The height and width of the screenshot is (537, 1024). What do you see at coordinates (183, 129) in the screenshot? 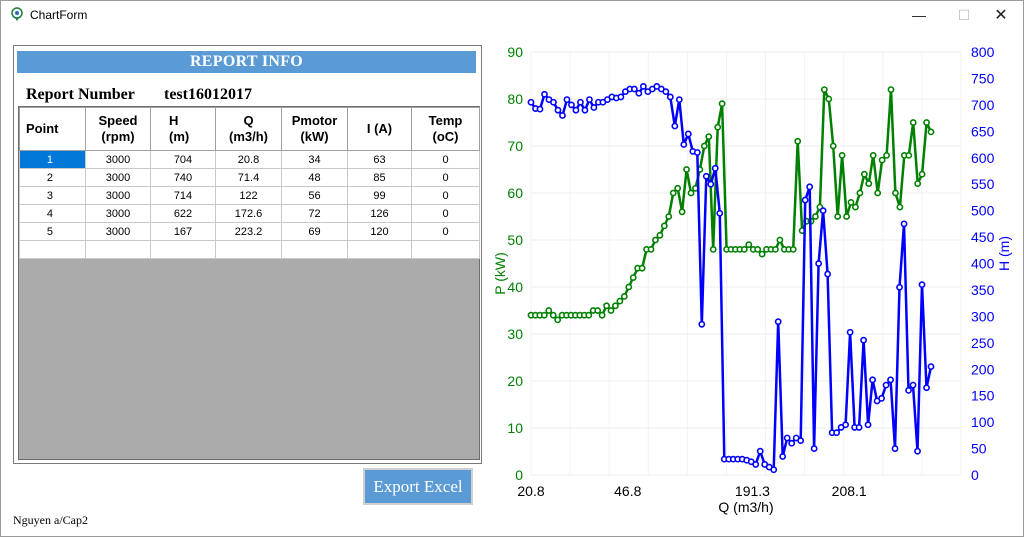
I see `column-header-h: H (m)` at bounding box center [183, 129].